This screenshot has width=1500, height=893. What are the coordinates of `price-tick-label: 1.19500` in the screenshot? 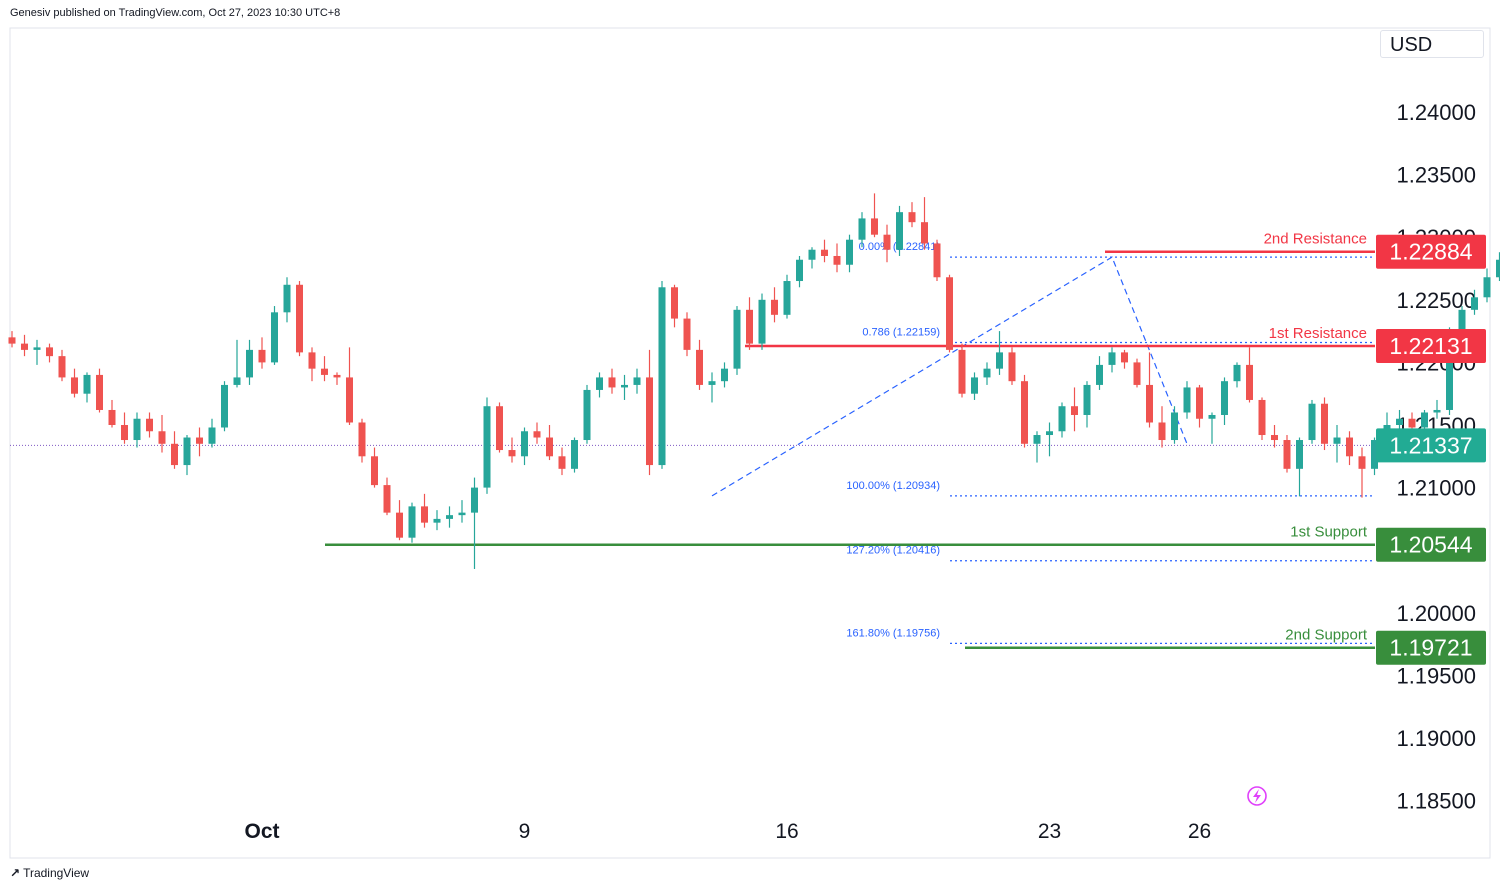 It's located at (1436, 675).